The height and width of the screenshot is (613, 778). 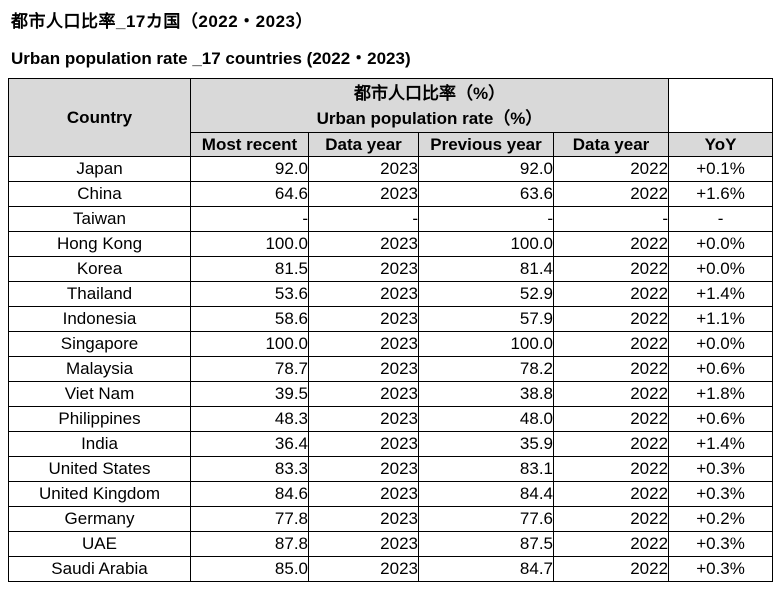 What do you see at coordinates (99, 117) in the screenshot?
I see `column-header-country: Country` at bounding box center [99, 117].